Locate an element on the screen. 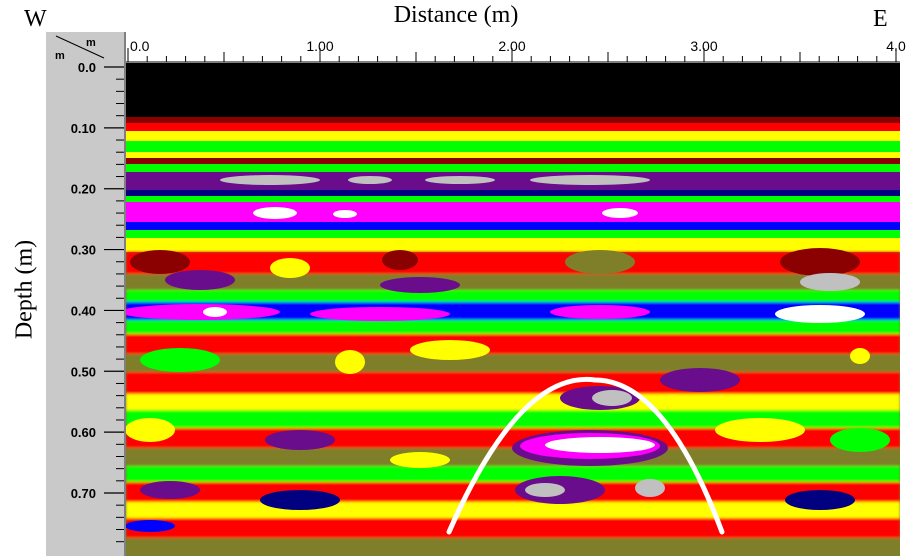 The width and height of the screenshot is (912, 558). y-axis-ticks: 0.0 0.10 0.20 0.30 0.40 0.50 0.60 0.70 is located at coordinates (97, 301).